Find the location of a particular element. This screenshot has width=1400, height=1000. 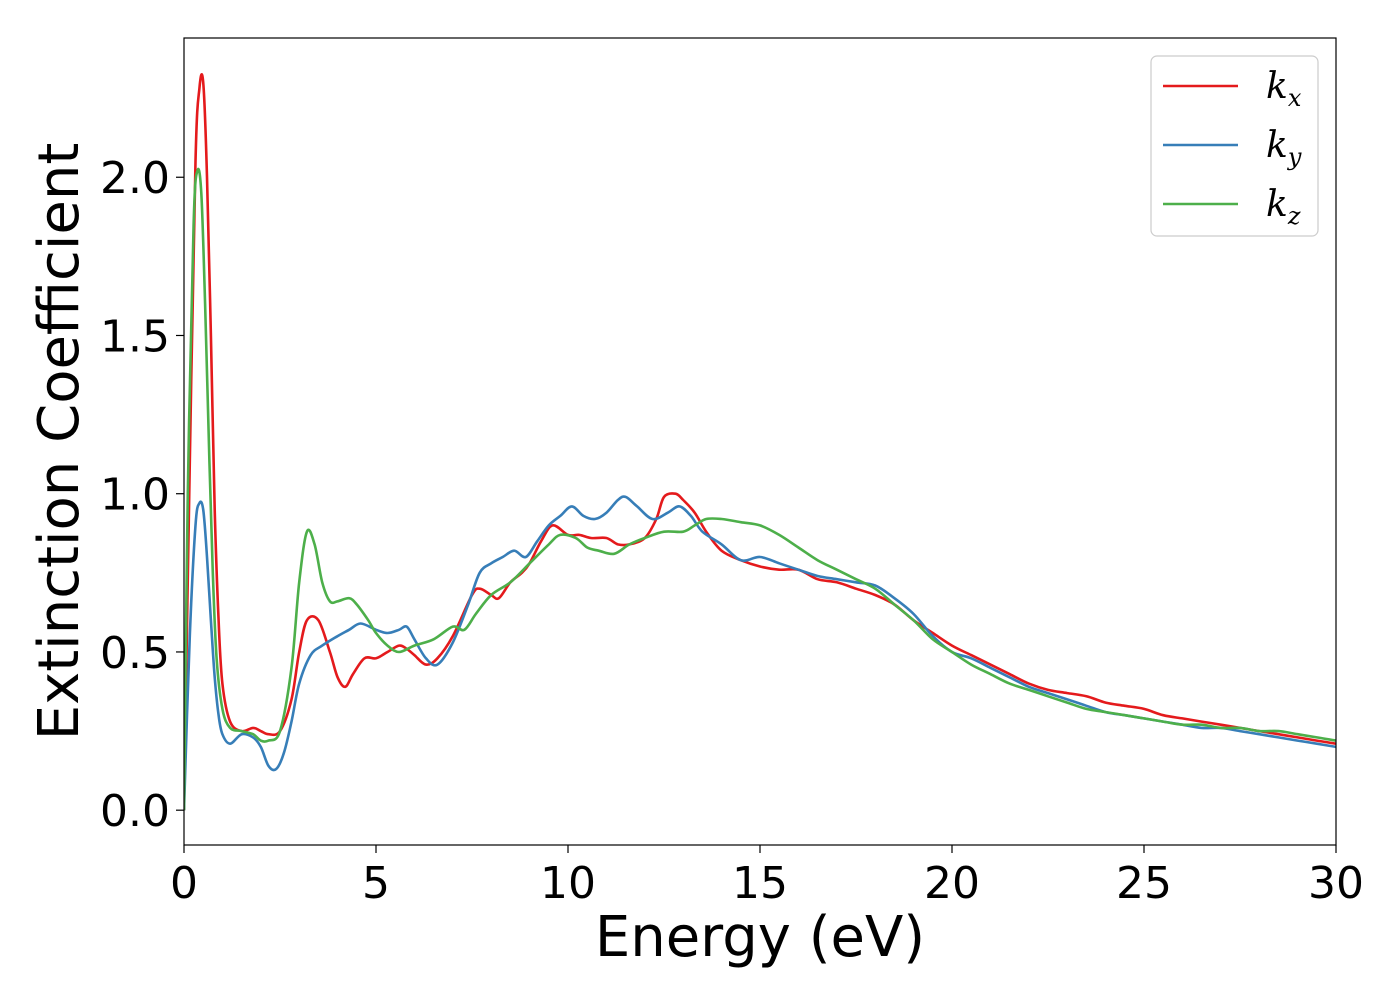

y-tick-label: 0.5 is located at coordinates (135, 653).